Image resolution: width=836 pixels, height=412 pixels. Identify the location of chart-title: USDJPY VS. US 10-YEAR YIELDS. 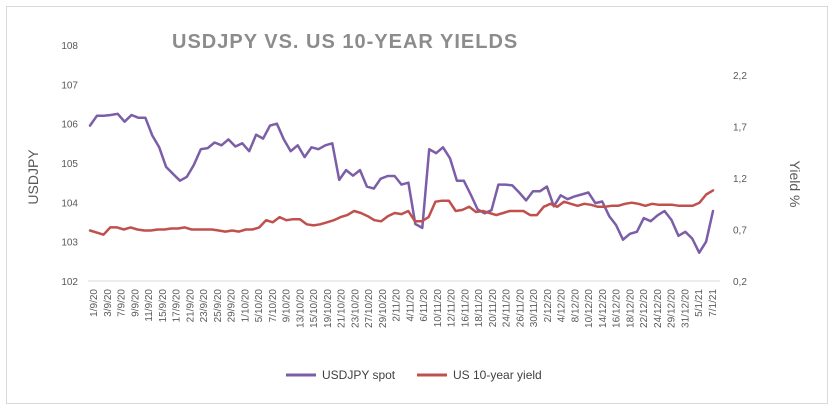
(345, 42).